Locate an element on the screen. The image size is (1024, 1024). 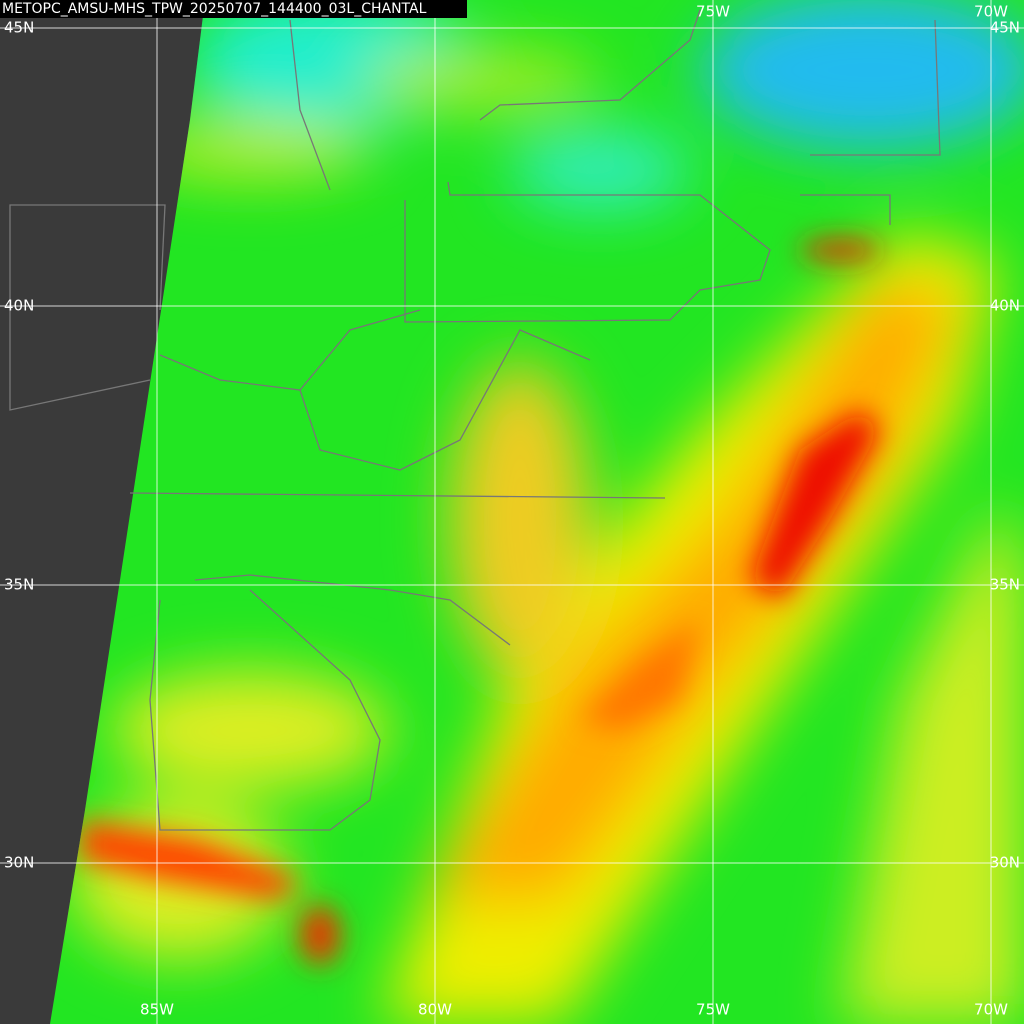
title-box is located at coordinates (233, 9).